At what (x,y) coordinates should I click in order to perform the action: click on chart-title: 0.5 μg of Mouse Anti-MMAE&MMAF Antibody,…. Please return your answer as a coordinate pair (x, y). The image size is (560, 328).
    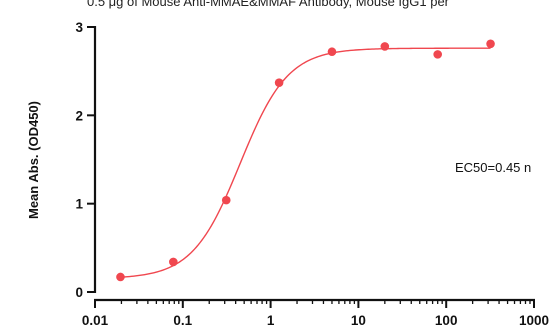
    Looking at the image, I should click on (268, 4).